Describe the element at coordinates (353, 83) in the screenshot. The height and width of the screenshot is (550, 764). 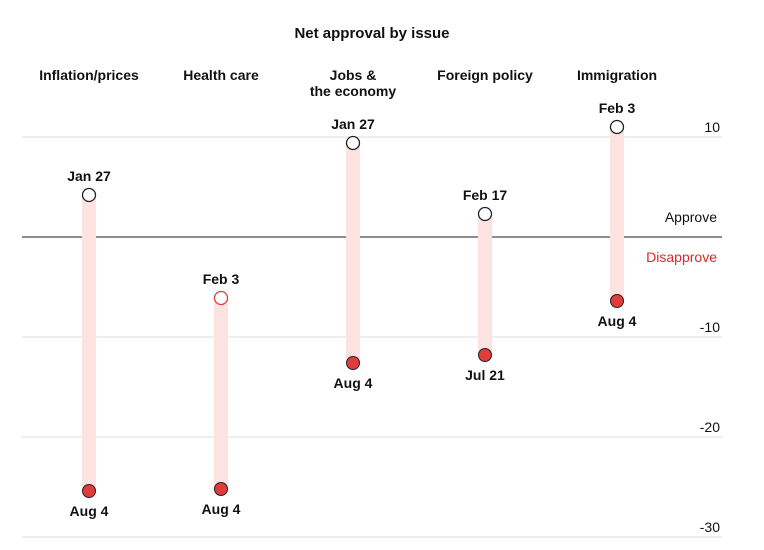
I see `category-label-3: Jobs & the economy` at that location.